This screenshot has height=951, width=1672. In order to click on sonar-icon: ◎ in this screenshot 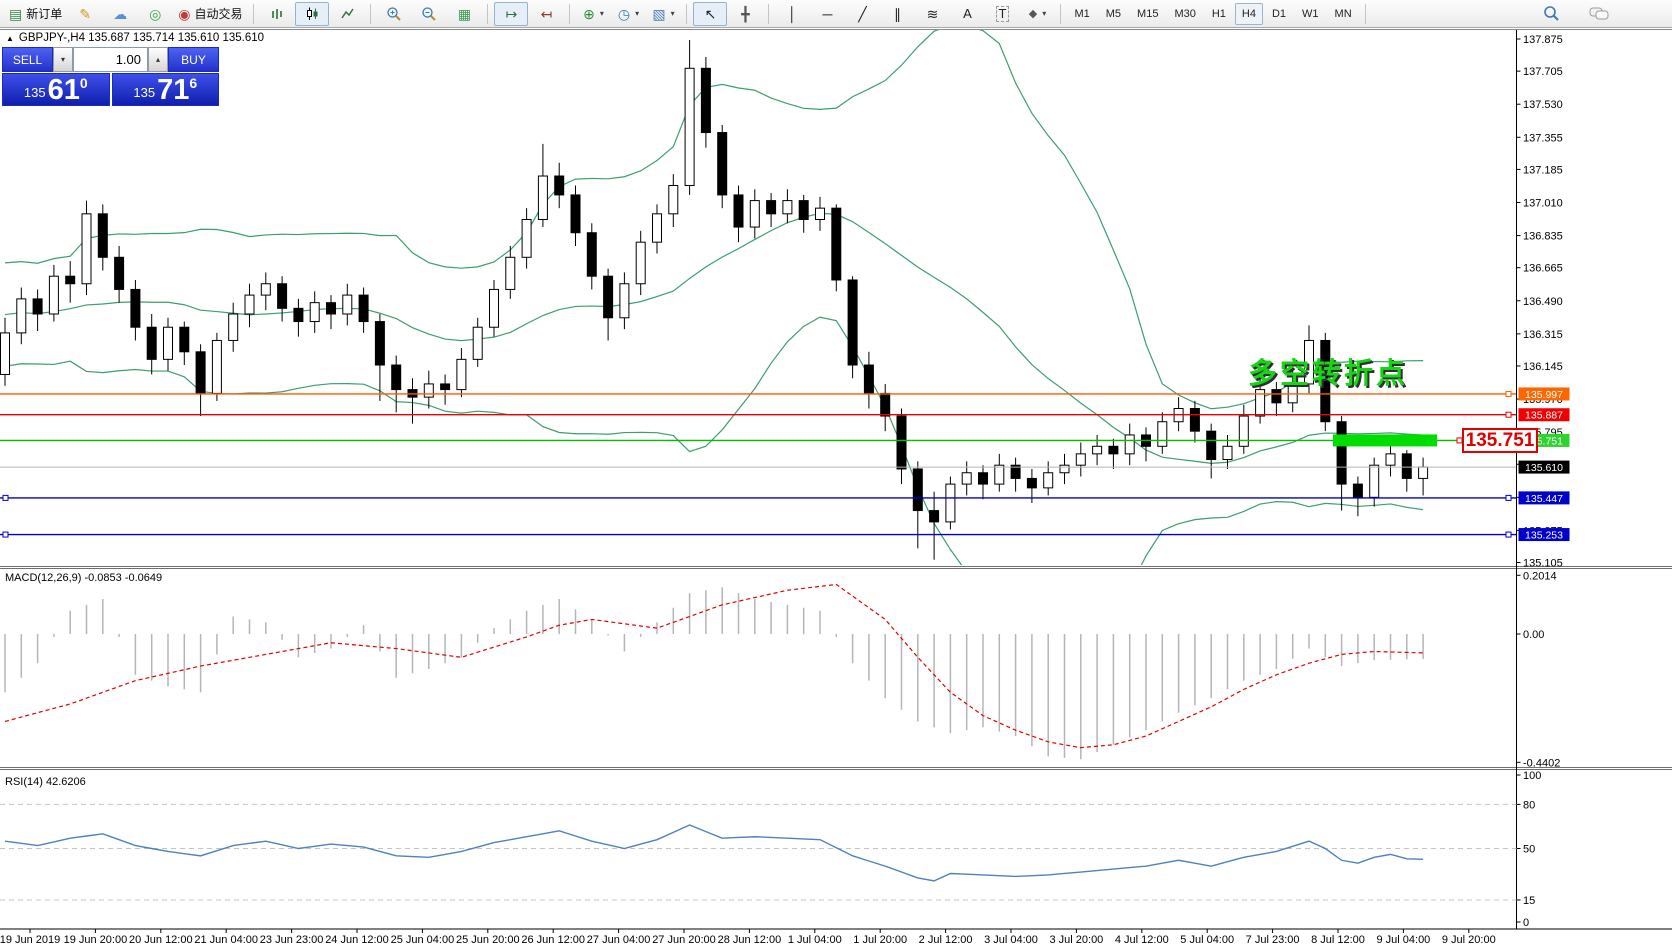, I will do `click(155, 13)`.